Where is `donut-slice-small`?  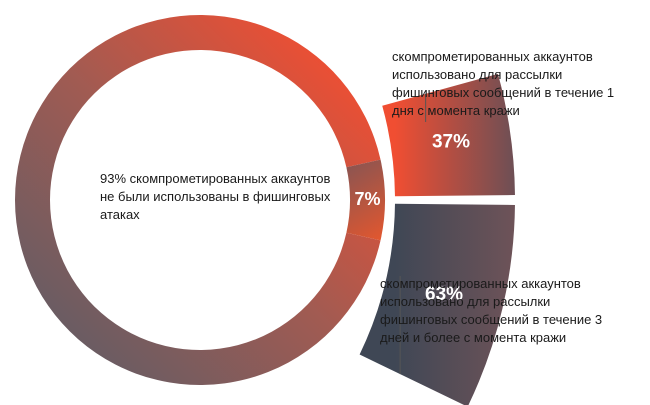 donut-slice-small is located at coordinates (365, 200).